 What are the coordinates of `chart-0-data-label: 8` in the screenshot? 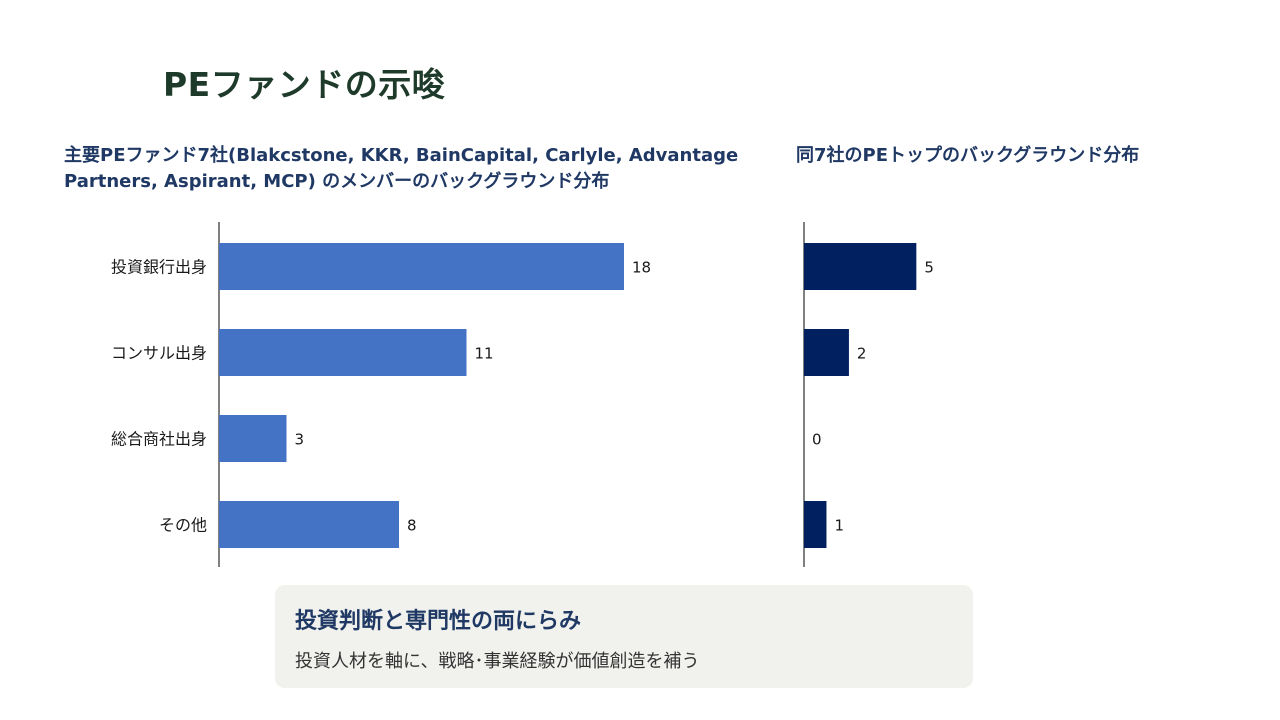 It's located at (412, 526).